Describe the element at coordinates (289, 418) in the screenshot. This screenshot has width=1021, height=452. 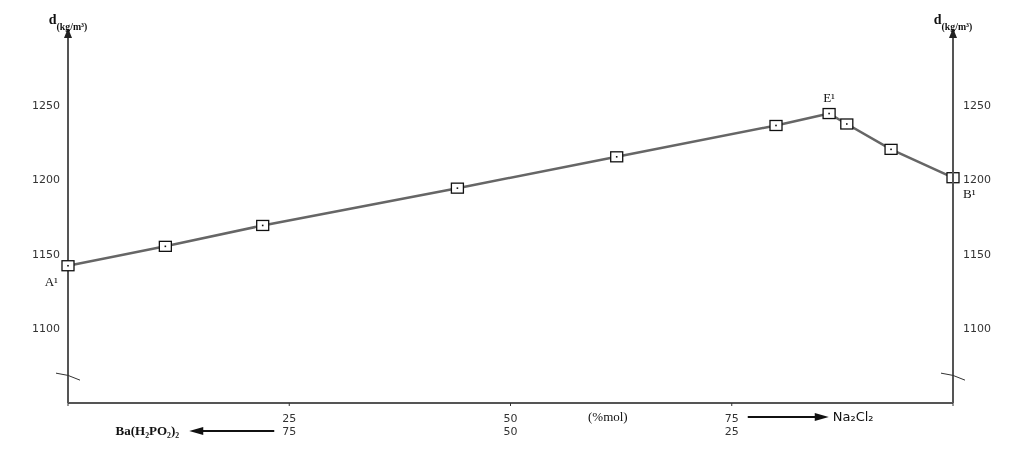
I see `x-tick-label: 25` at that location.